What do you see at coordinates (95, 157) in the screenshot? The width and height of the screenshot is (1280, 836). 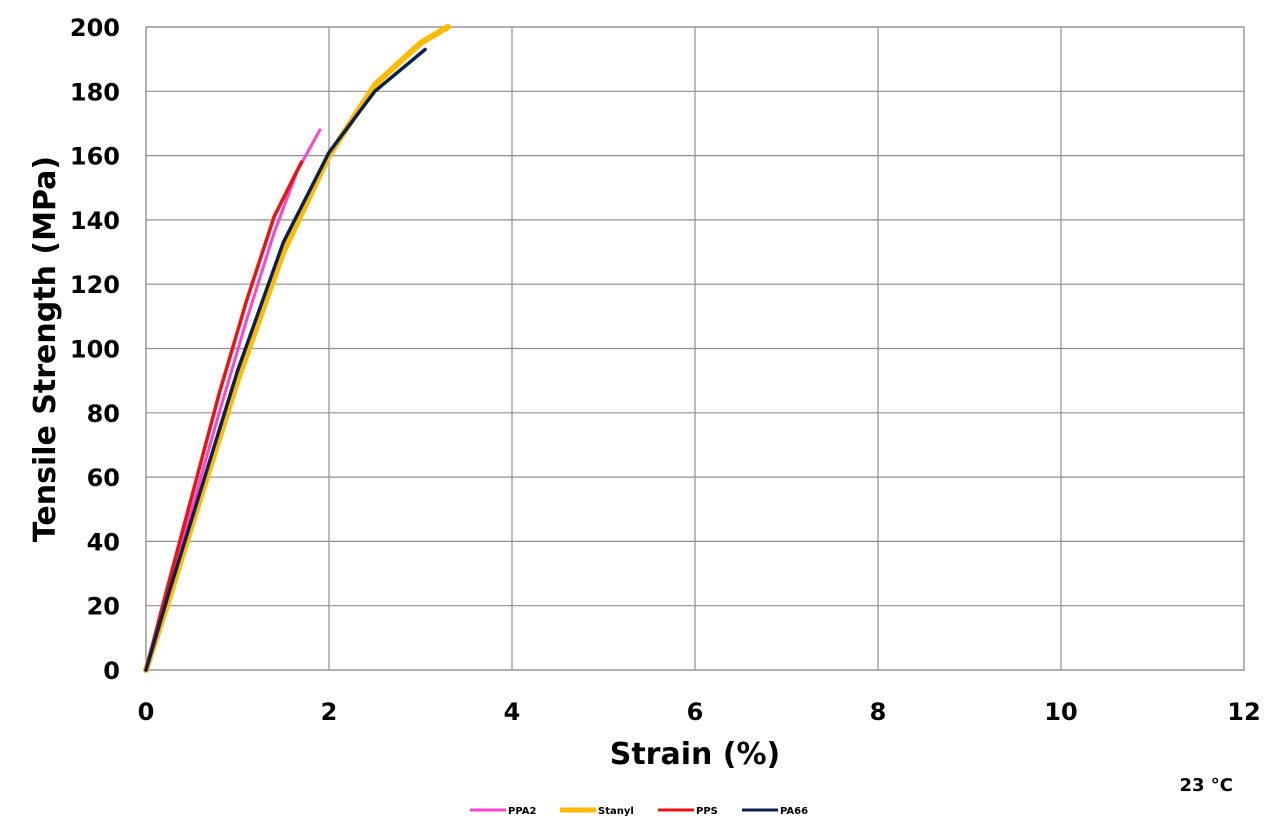 I see `y-tick-label: 160` at bounding box center [95, 157].